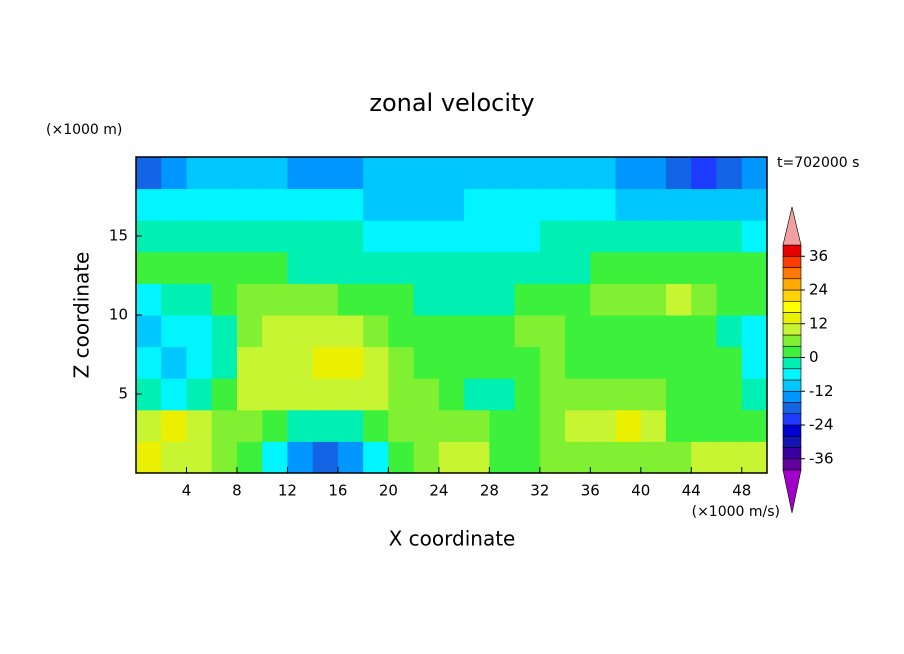 This screenshot has height=654, width=904. What do you see at coordinates (640, 491) in the screenshot?
I see `x-tick-label: 40` at bounding box center [640, 491].